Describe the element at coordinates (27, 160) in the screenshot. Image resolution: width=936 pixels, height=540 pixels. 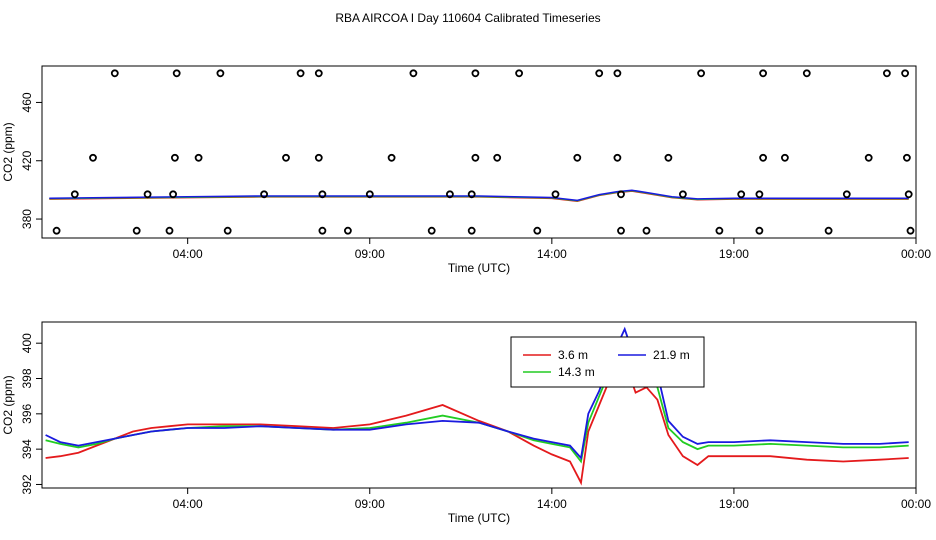
I see `y-tick-label: 420` at that location.